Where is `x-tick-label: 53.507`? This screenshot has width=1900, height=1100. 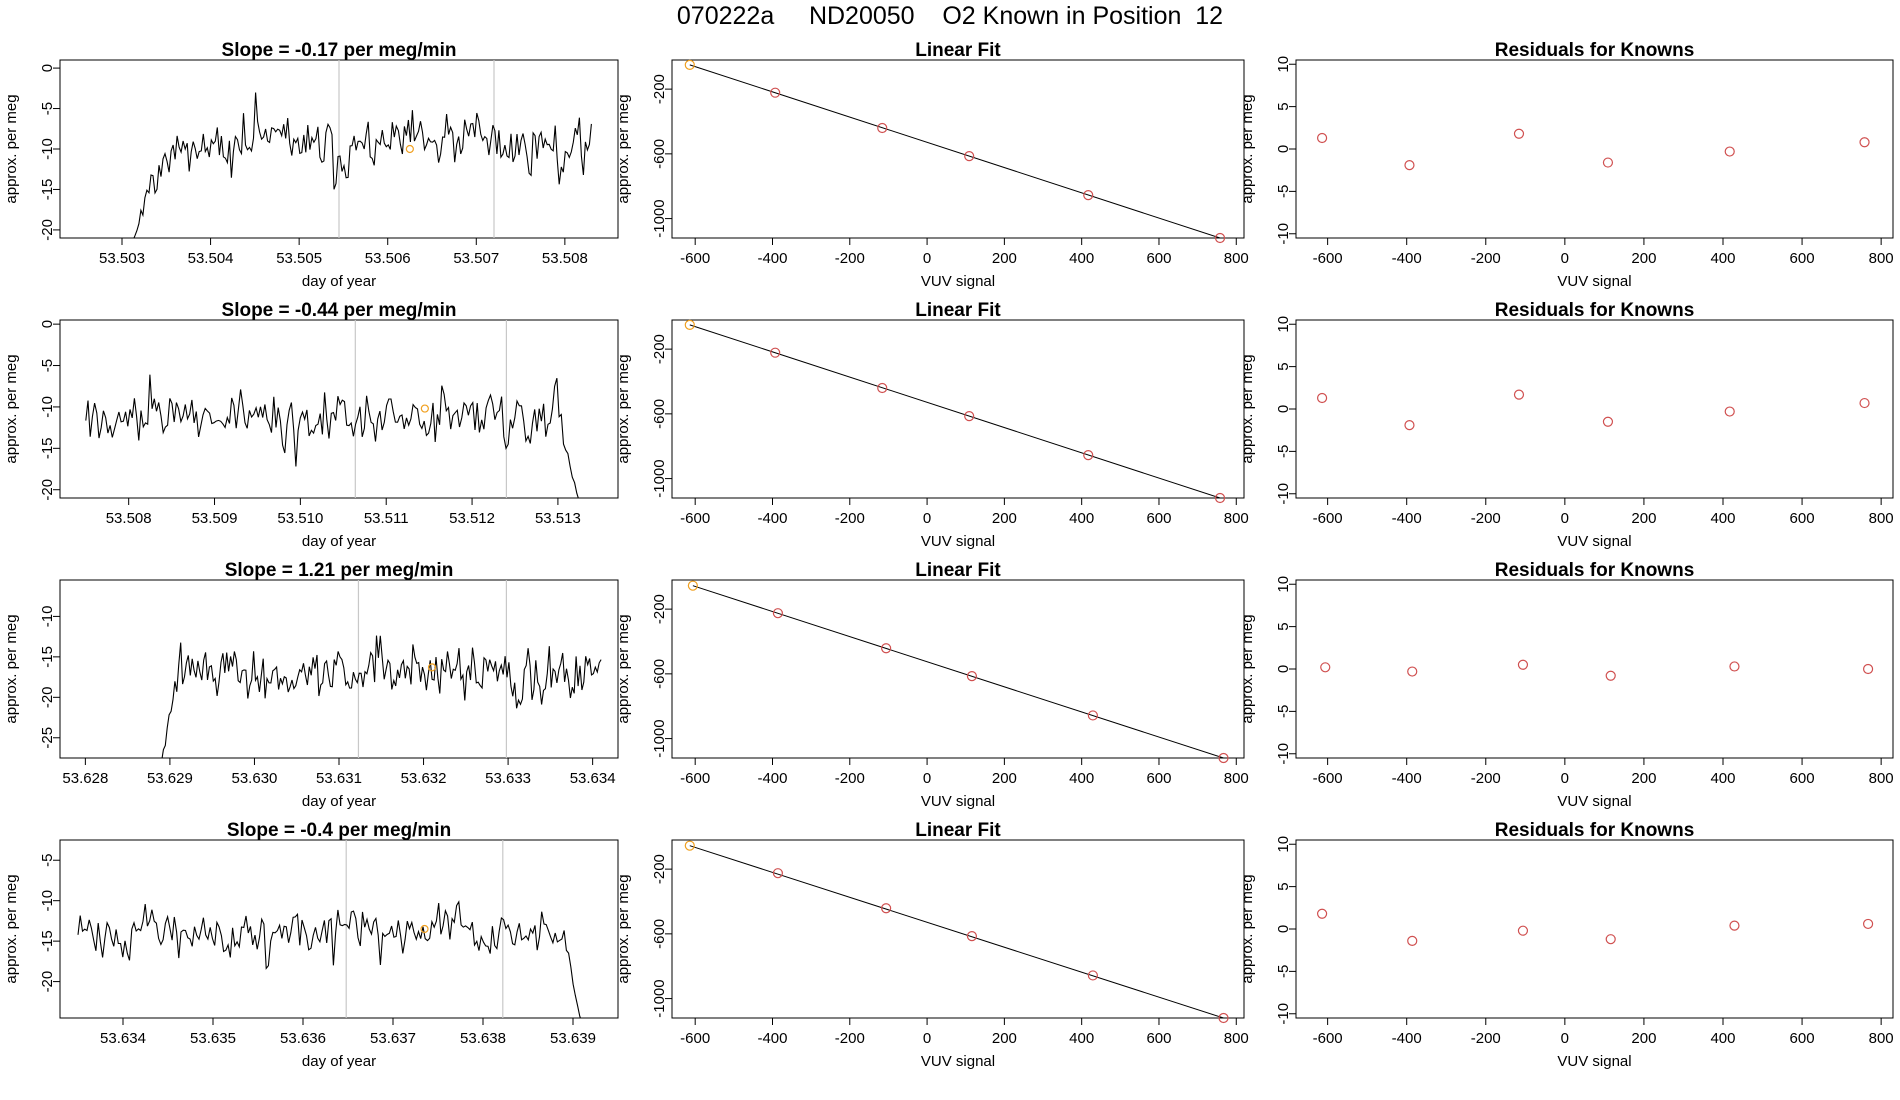
x-tick-label: 53.507 is located at coordinates (476, 258).